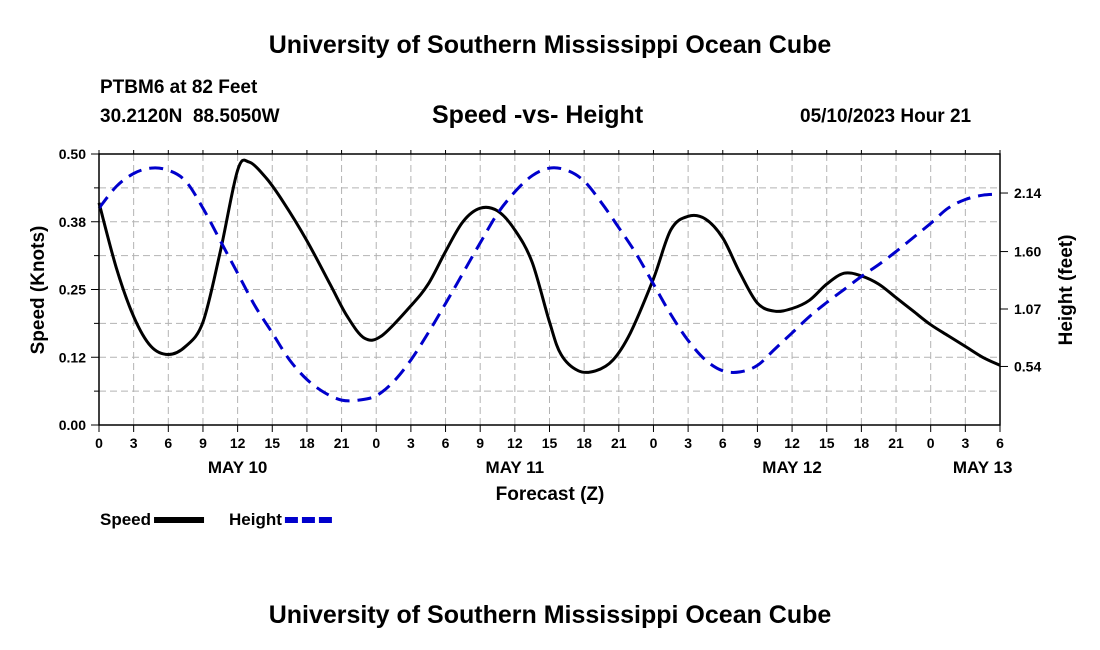 This screenshot has height=650, width=1100. I want to click on y-tick-label: 0.00, so click(72, 425).